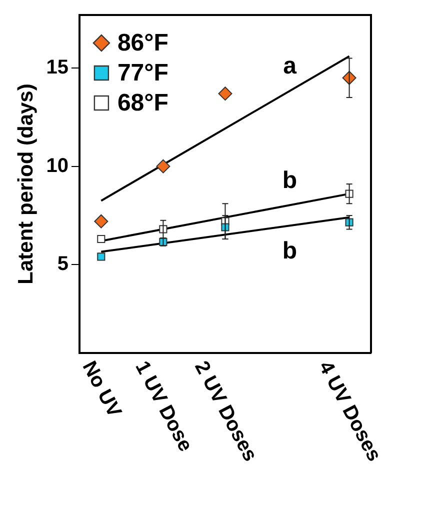 This screenshot has height=513, width=429. What do you see at coordinates (26, 184) in the screenshot?
I see `y-axis-title: Latent period (days)` at bounding box center [26, 184].